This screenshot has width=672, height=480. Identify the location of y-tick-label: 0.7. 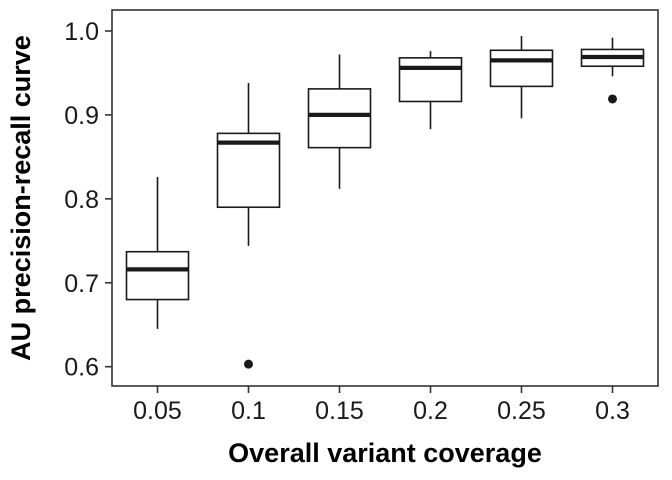
(81, 284).